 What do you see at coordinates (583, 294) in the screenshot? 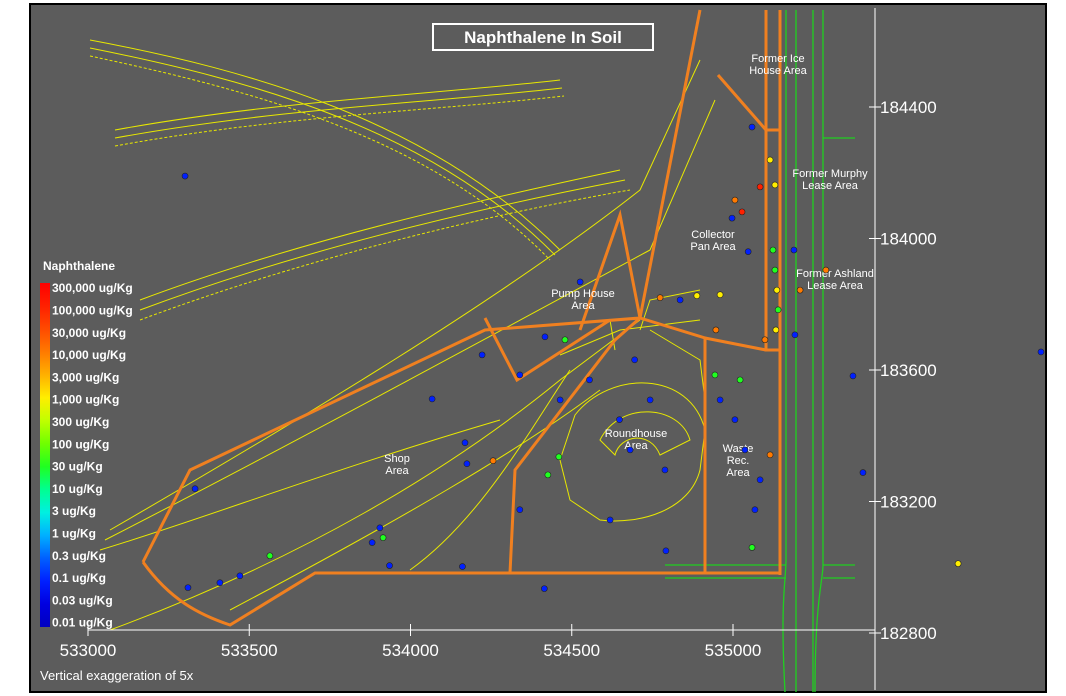
I see `area-label: Pump House` at bounding box center [583, 294].